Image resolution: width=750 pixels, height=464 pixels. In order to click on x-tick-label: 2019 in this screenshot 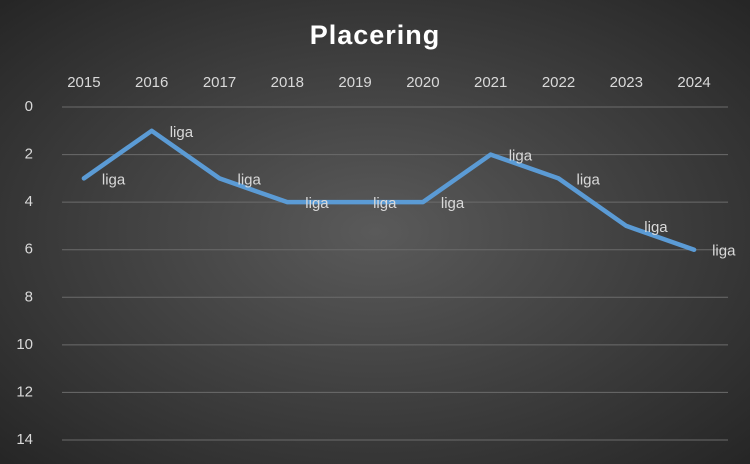, I will do `click(354, 82)`.